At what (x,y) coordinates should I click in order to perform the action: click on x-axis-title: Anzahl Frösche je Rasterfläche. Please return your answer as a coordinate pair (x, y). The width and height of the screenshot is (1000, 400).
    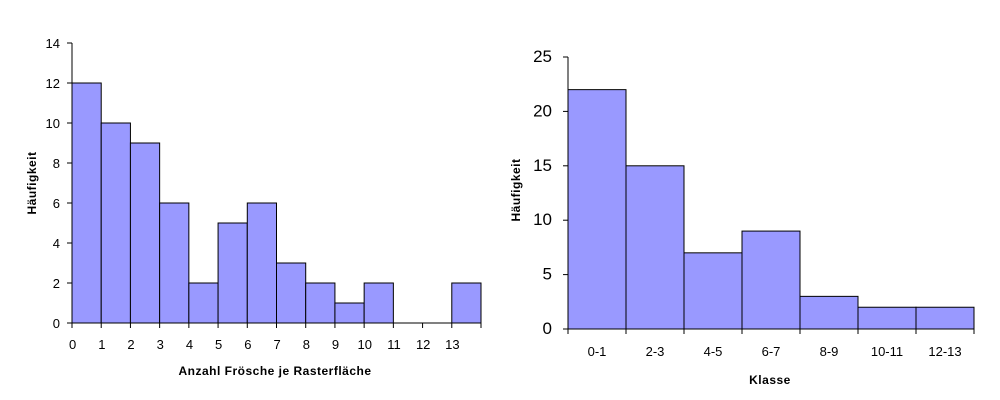
    Looking at the image, I should click on (274, 371).